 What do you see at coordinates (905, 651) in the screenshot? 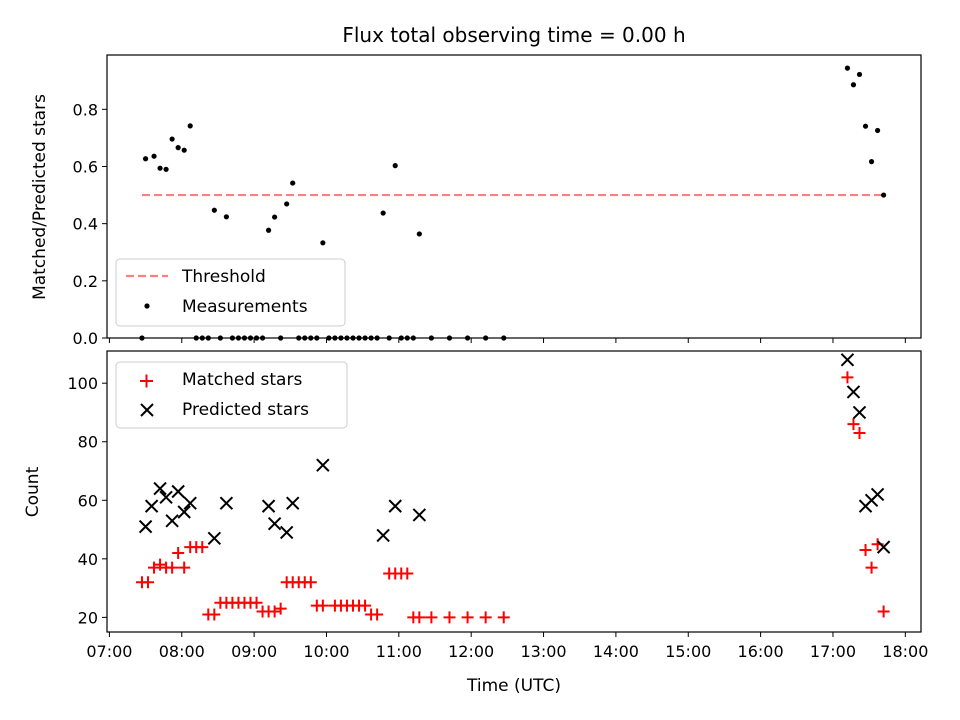
I see `x-tick-label: 18:00` at bounding box center [905, 651].